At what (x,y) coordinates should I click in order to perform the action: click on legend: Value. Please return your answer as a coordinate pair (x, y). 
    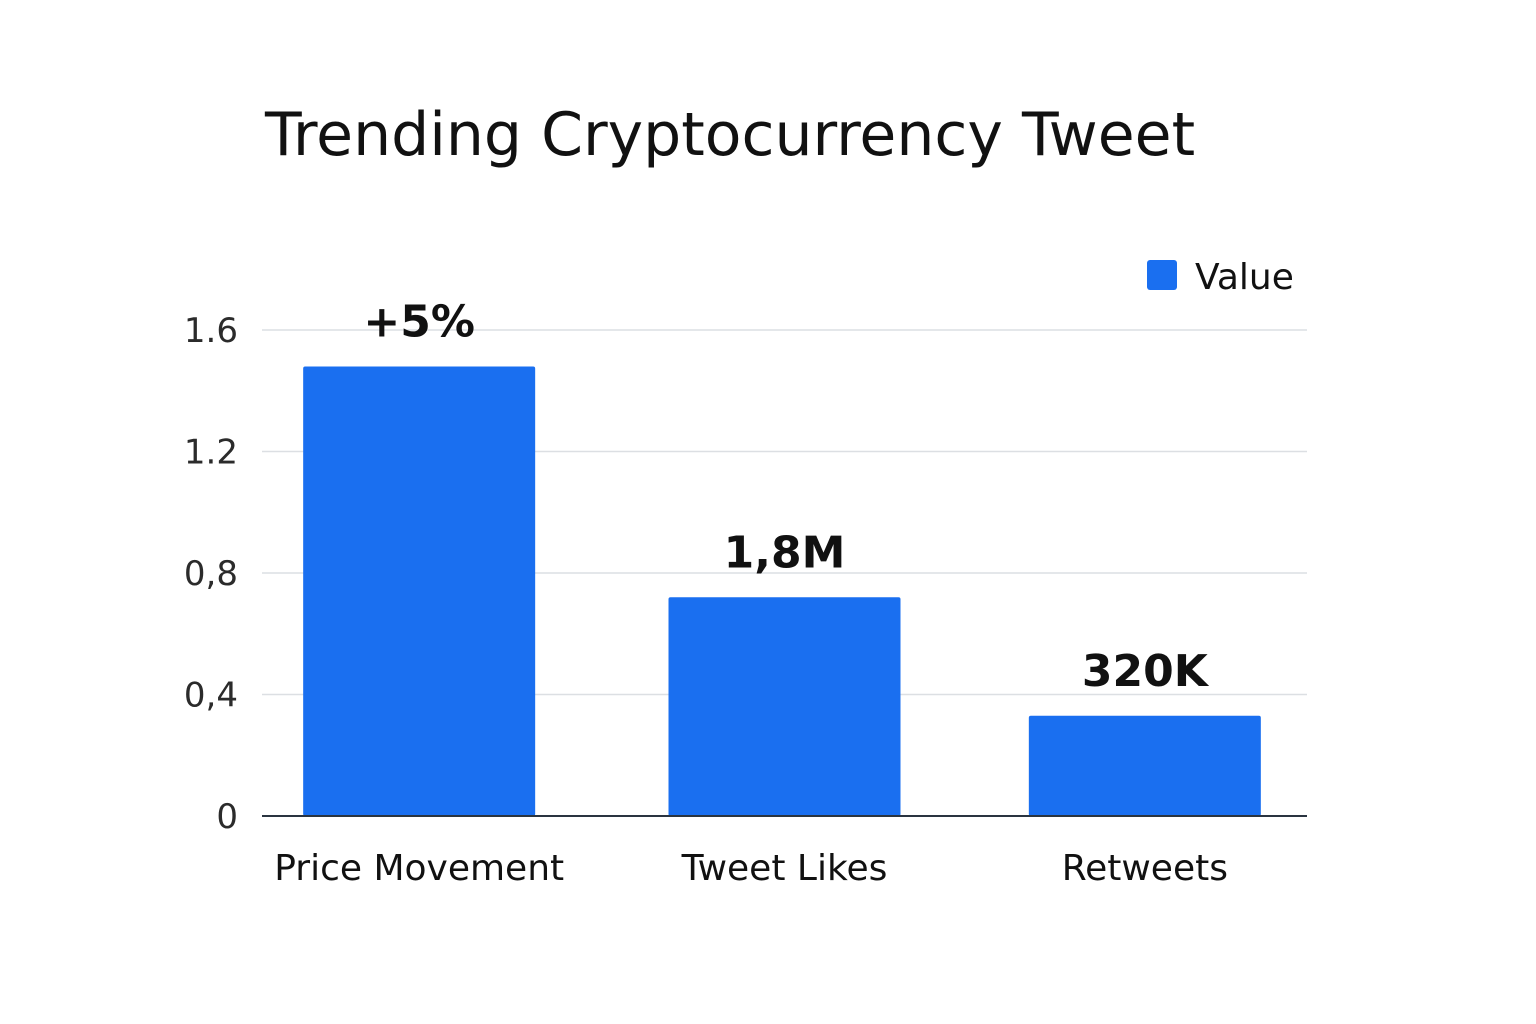
    Looking at the image, I should click on (1220, 277).